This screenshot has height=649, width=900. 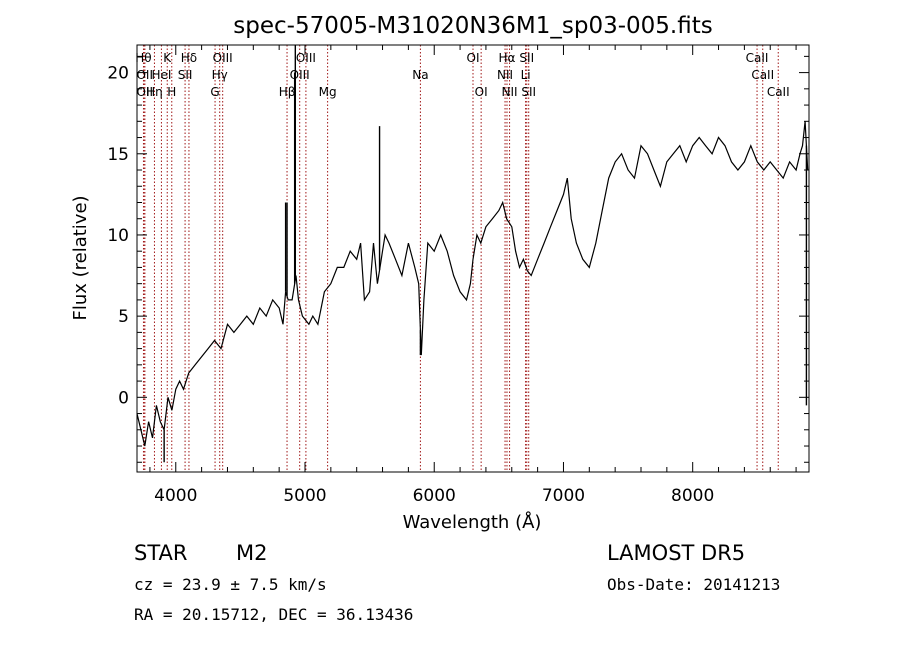 What do you see at coordinates (472, 522) in the screenshot?
I see `x-axis-label: Wavelength (Å)` at bounding box center [472, 522].